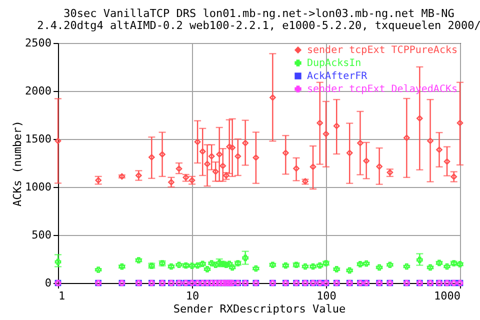  What do you see at coordinates (48, 283) in the screenshot?
I see `y-tick-label: 0` at bounding box center [48, 283].